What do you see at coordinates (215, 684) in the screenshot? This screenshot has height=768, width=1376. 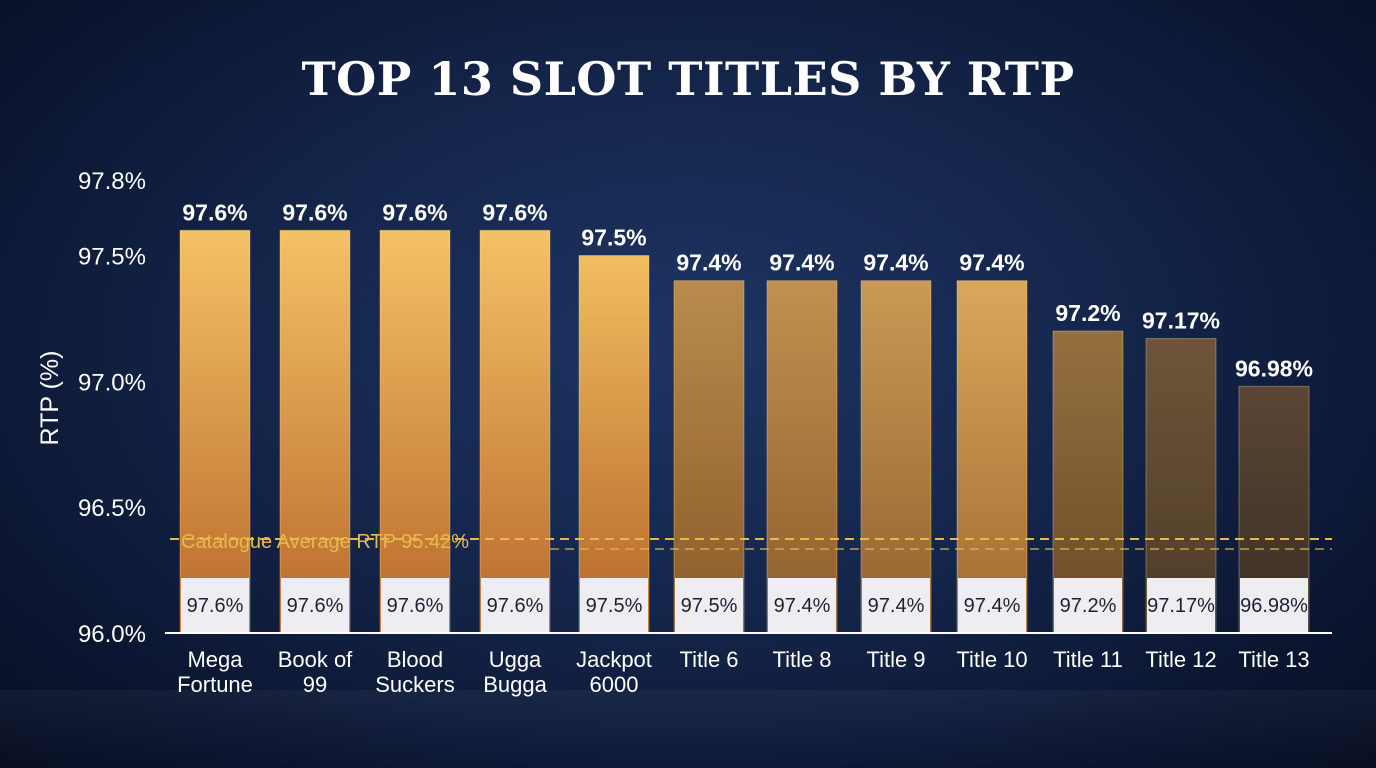 I see `x-category-label: Fortune` at bounding box center [215, 684].